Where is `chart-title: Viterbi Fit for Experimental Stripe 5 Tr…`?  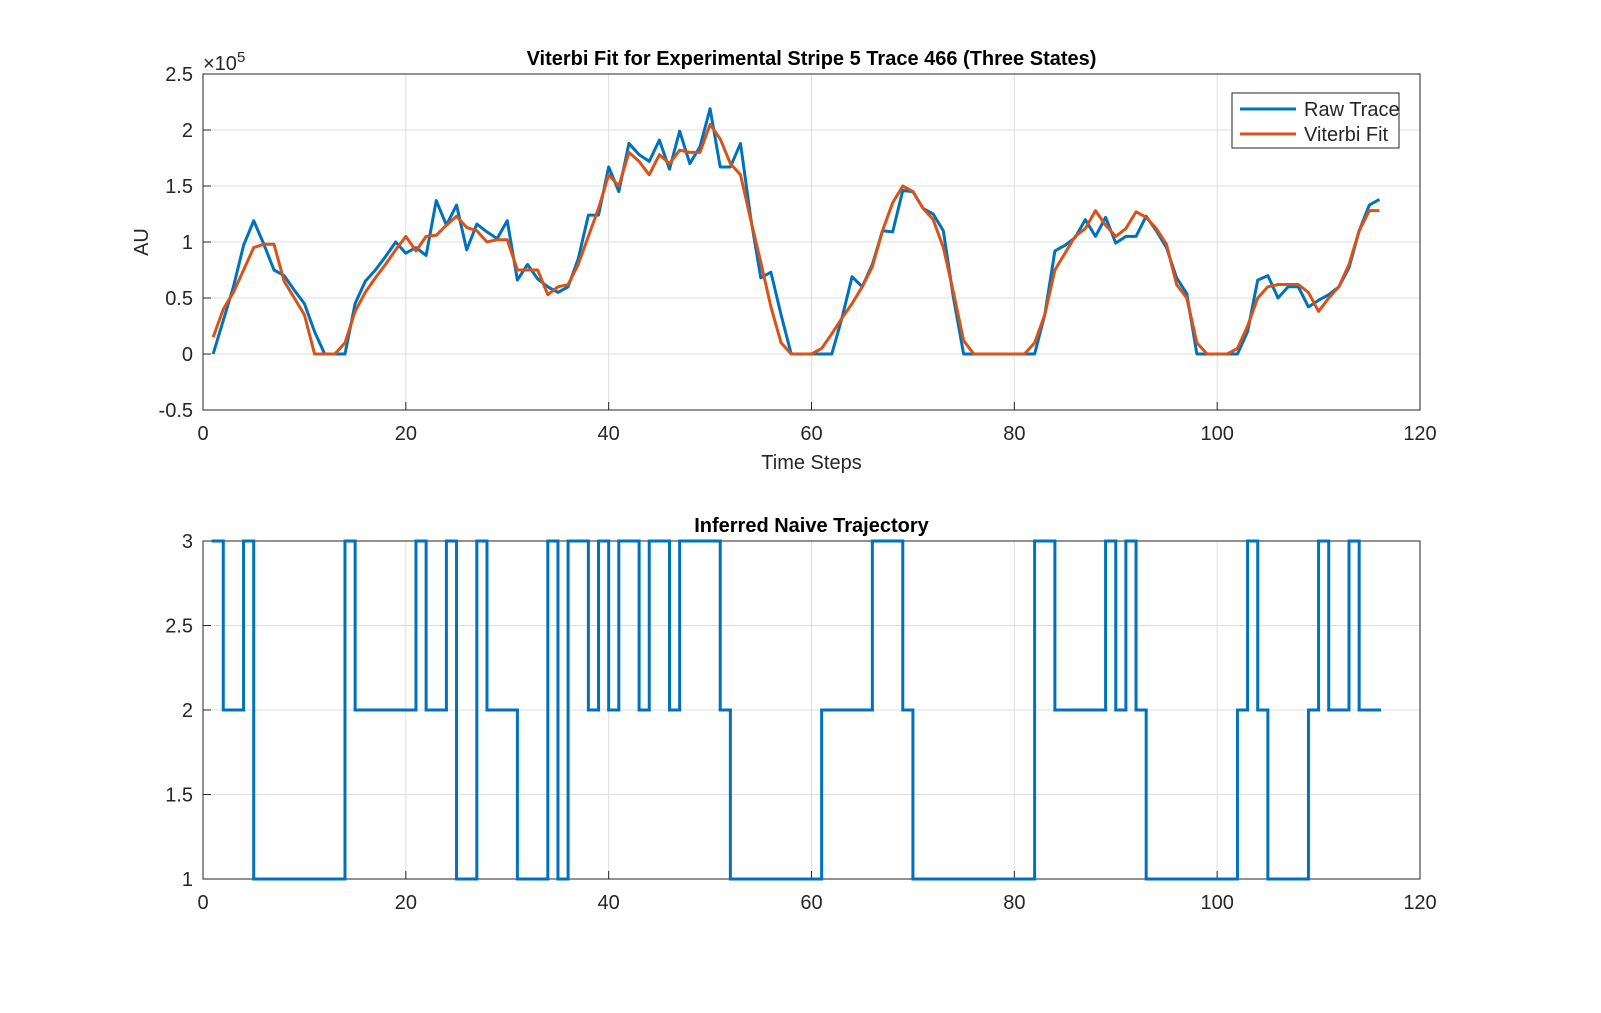 chart-title: Viterbi Fit for Experimental Stripe 5 Tr… is located at coordinates (812, 59).